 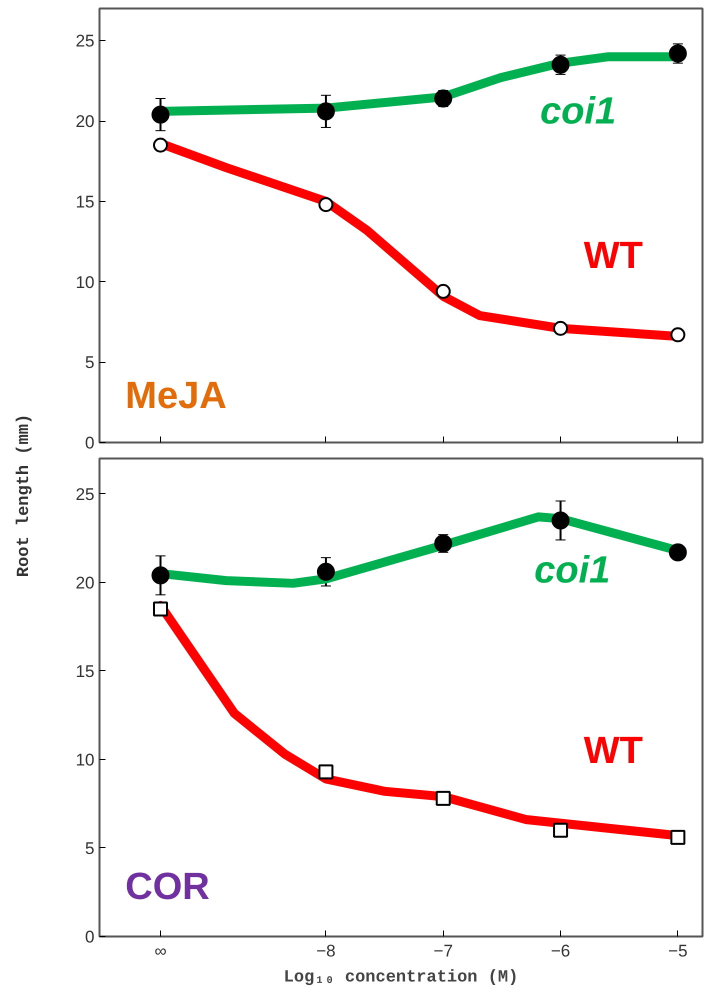 I want to click on x-tick-label: −6, so click(x=560, y=951).